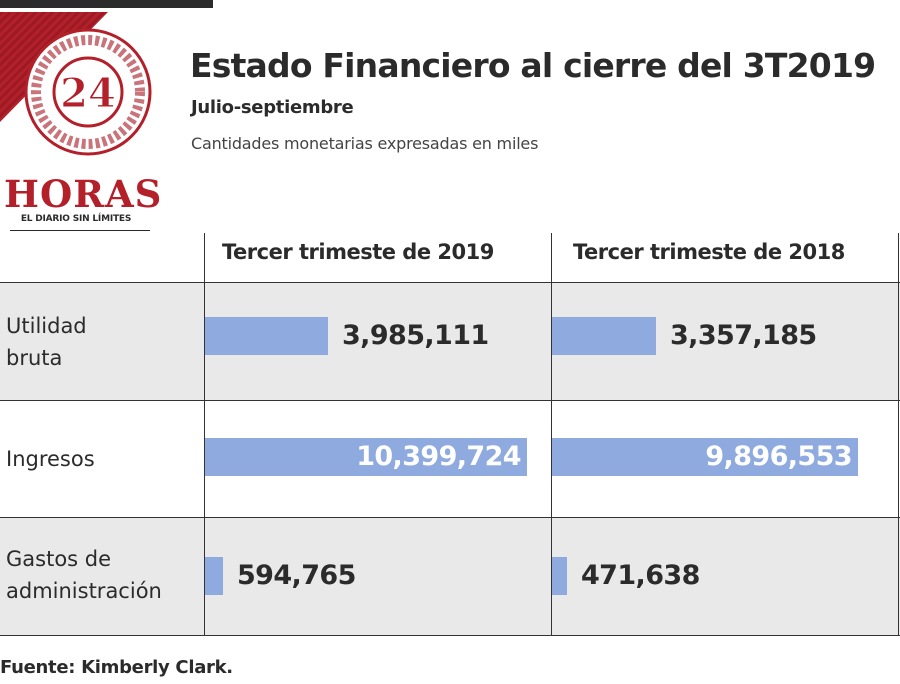  Describe the element at coordinates (84, 591) in the screenshot. I see `row-label-line: administración` at that location.